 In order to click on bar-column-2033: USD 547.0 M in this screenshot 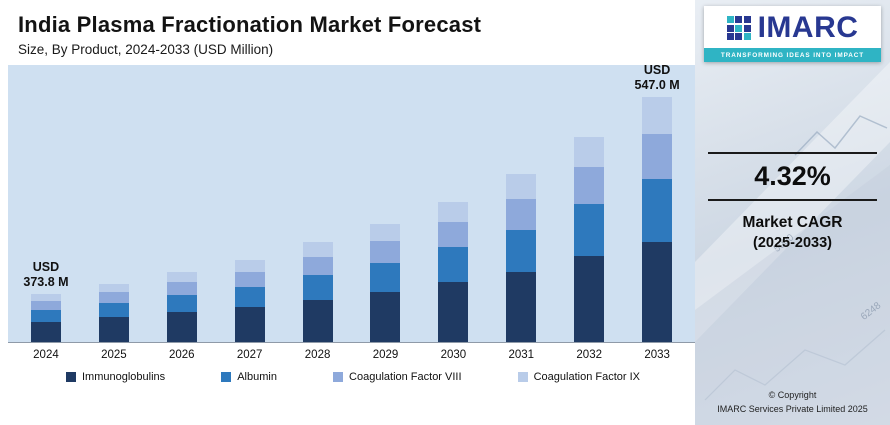, I will do `click(657, 202)`.